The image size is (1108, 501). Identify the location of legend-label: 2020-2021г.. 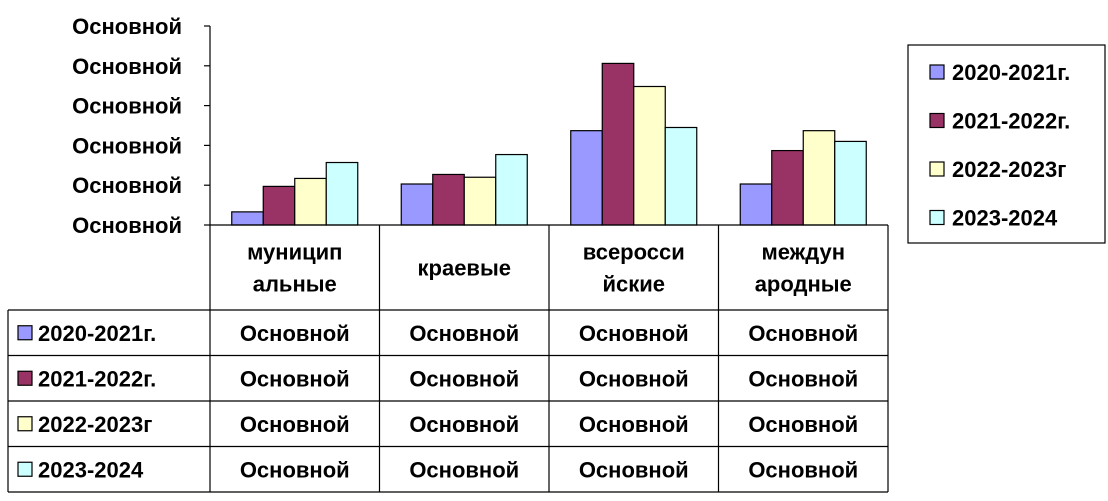
(1011, 72).